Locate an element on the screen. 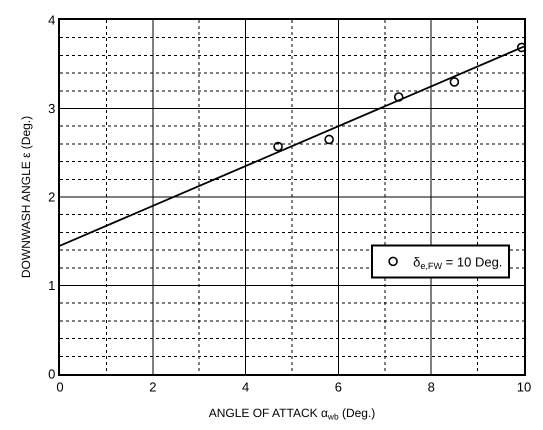 Image resolution: width=543 pixels, height=430 pixels. legend-label: δ$_{e,FW}$ = 10 Deg. is located at coordinates (457, 263).